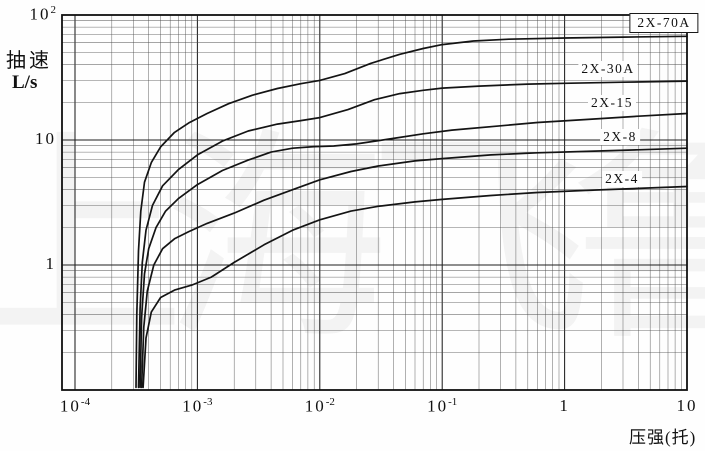 The image size is (705, 451). What do you see at coordinates (442, 406) in the screenshot?
I see `x-tick-label: 10⁻¹` at bounding box center [442, 406].